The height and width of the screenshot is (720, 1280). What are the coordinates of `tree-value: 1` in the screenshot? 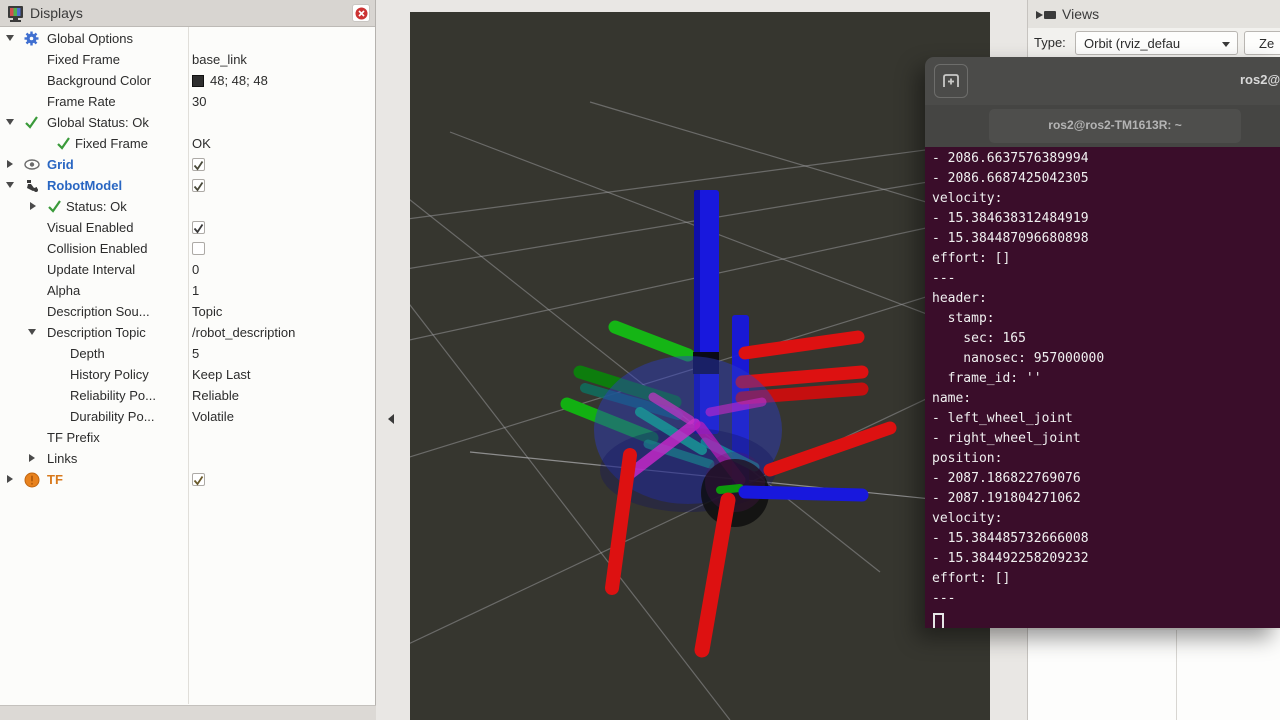 It's located at (196, 290).